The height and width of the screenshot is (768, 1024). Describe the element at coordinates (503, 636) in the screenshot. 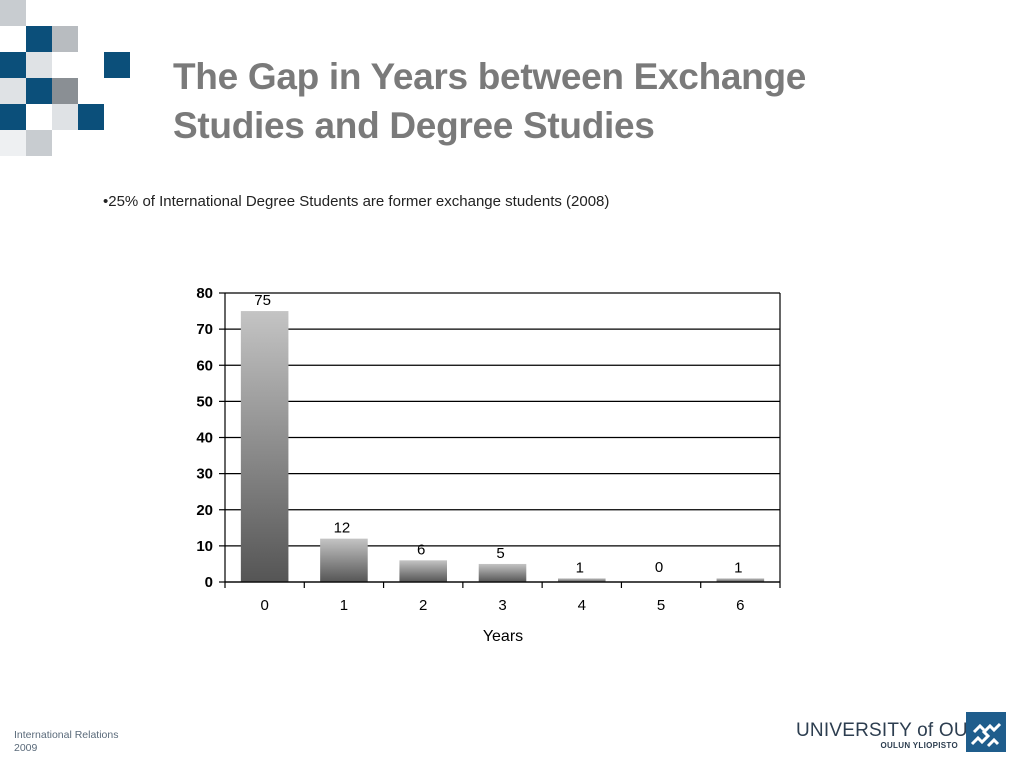

I see `x-axis-label: Years` at that location.